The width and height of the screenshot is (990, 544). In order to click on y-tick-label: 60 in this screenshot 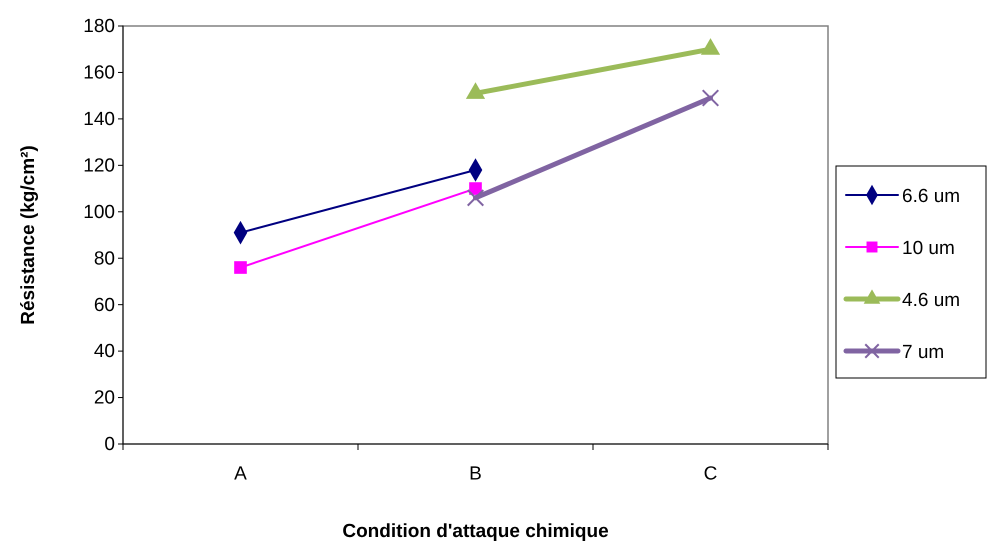, I will do `click(104, 305)`.